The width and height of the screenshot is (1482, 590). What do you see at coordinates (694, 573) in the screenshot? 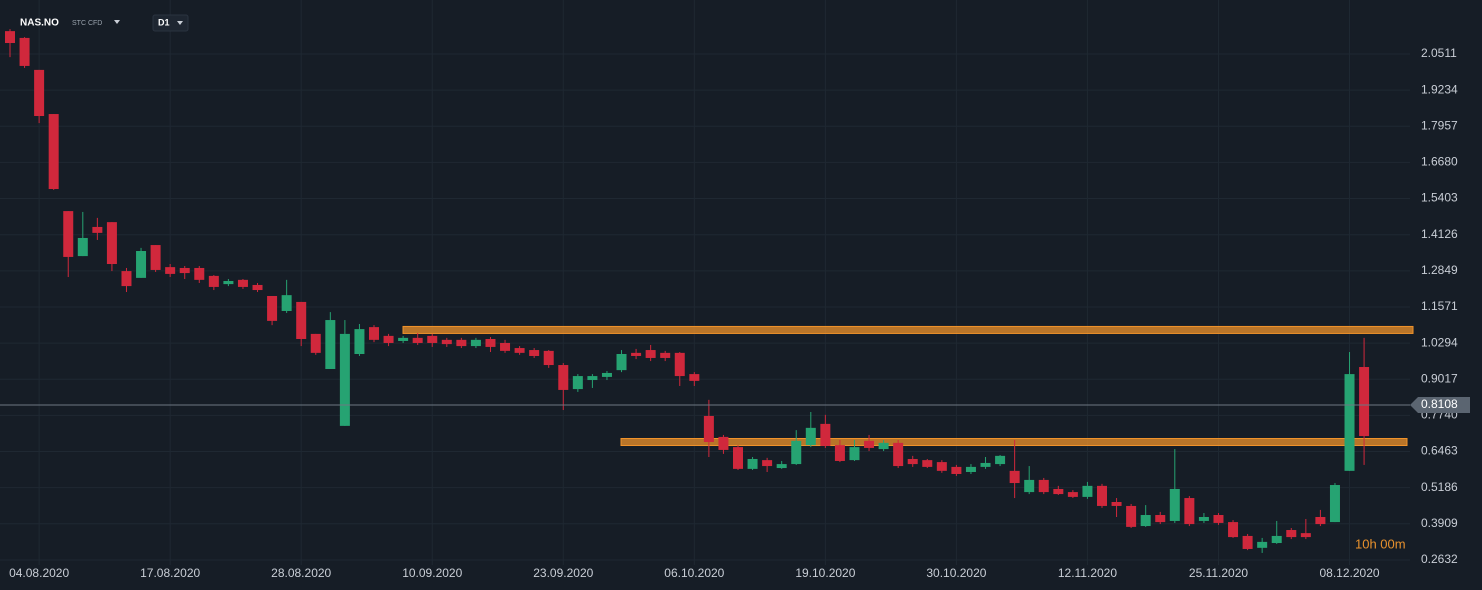
I see `x-tick-label: 06.10.2020` at bounding box center [694, 573].